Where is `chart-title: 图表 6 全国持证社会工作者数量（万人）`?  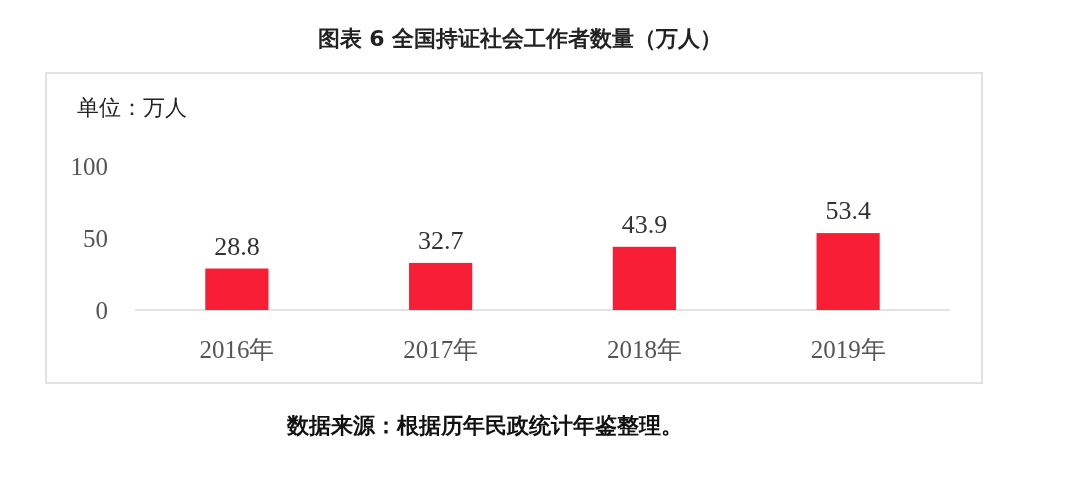 chart-title: 图表 6 全国持证社会工作者数量（万人） is located at coordinates (520, 38).